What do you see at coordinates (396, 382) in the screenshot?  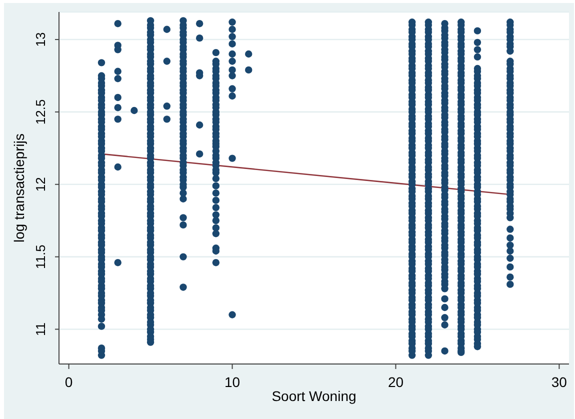 I see `x-tick-label: 20` at bounding box center [396, 382].